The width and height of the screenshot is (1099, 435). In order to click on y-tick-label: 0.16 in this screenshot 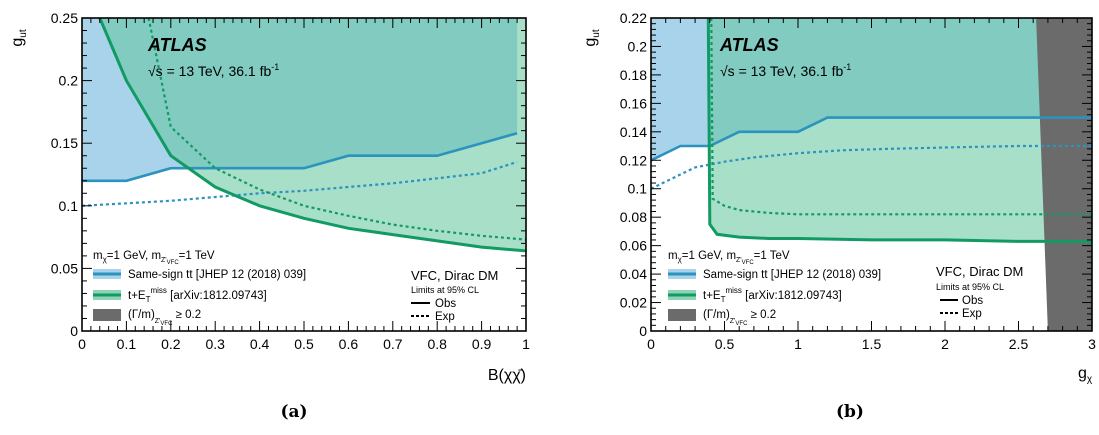, I will do `click(633, 103)`.